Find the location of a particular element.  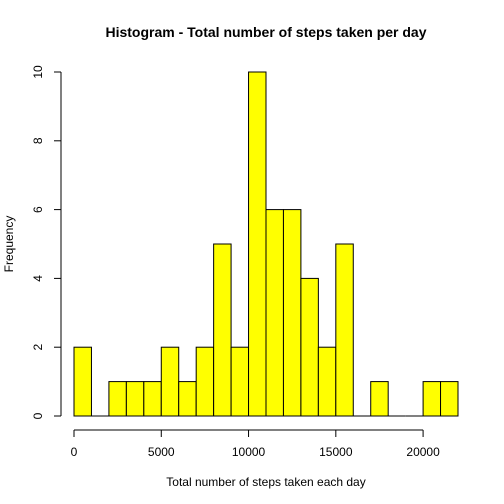

y-tick-label: 0 is located at coordinates (38, 415).